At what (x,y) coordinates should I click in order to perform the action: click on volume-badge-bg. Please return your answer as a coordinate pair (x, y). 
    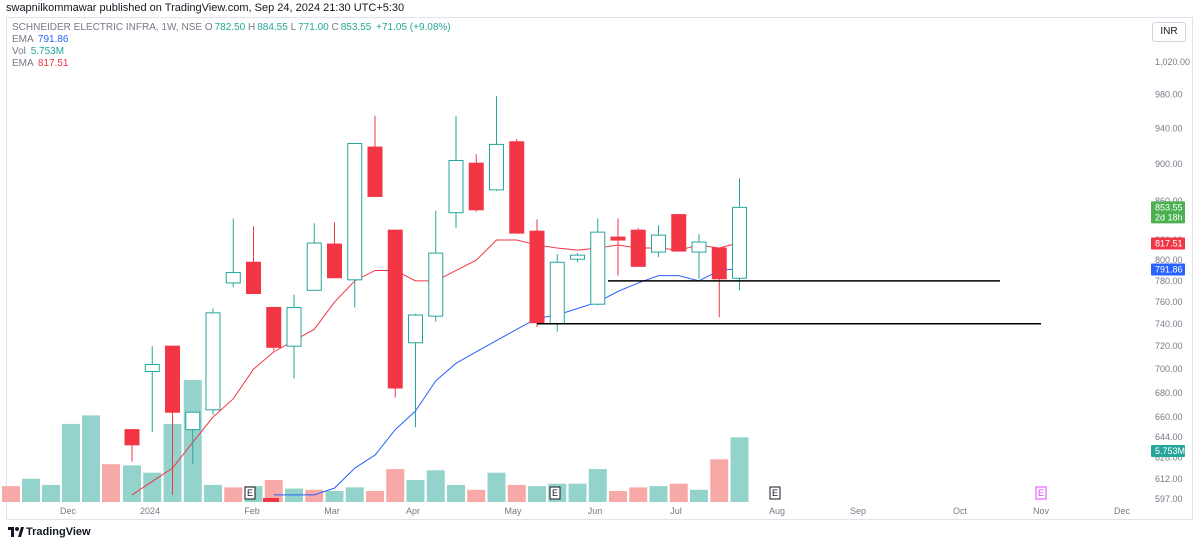
    Looking at the image, I should click on (1168, 451).